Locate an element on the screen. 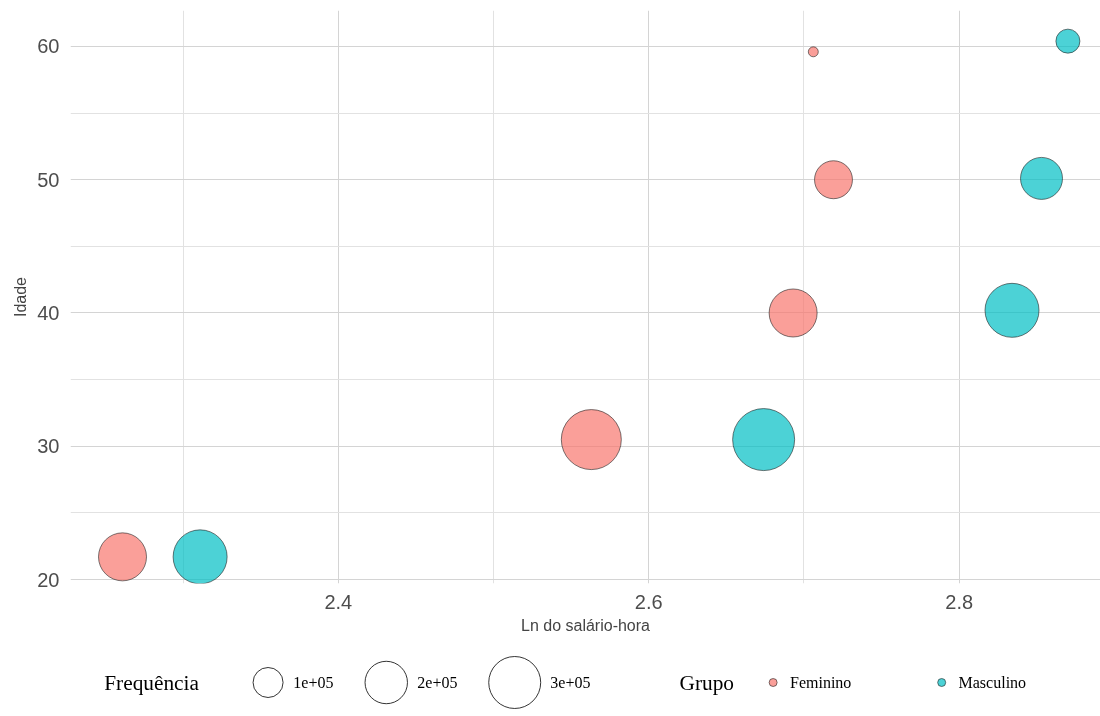  legend-label: 3e+05 is located at coordinates (570, 682).